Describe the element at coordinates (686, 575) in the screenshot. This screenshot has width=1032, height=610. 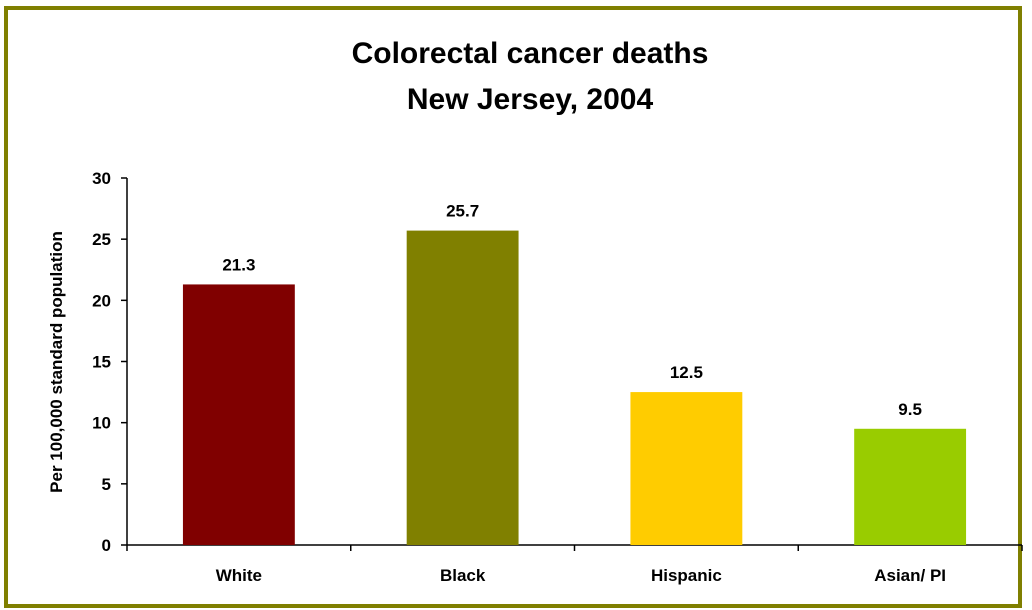
I see `x-tick-label: Hispanic` at that location.